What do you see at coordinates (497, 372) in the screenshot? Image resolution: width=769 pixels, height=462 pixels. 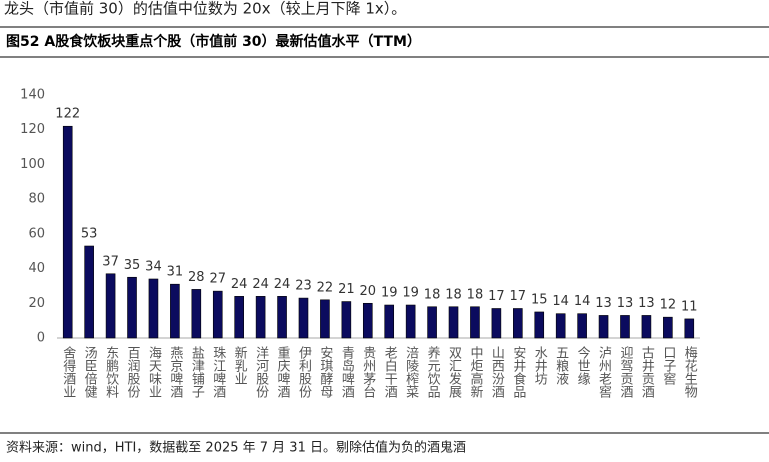 I see `x-tick-label: 山西汾酒` at bounding box center [497, 372].